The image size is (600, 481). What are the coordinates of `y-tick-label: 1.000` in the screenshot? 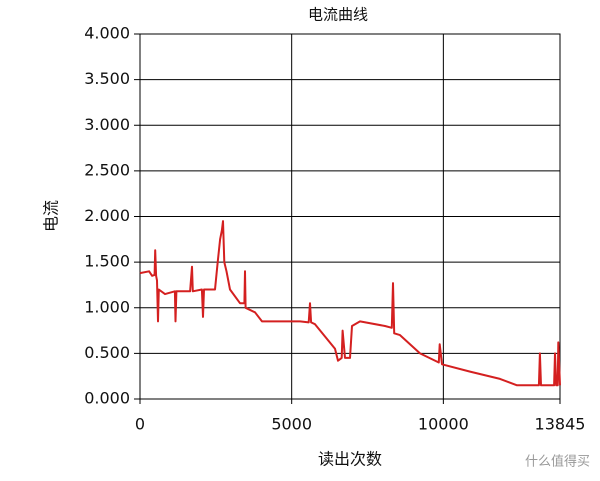 It's located at (107, 306).